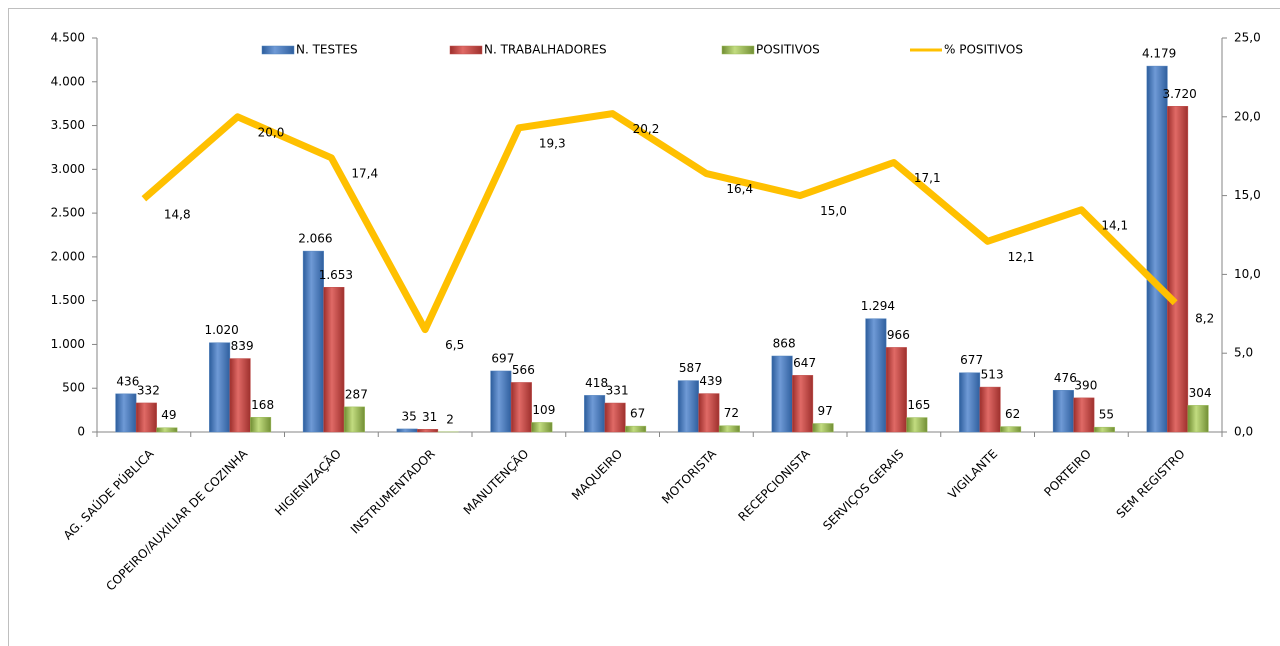  I want to click on line-value-label: 16,4, so click(739, 189).